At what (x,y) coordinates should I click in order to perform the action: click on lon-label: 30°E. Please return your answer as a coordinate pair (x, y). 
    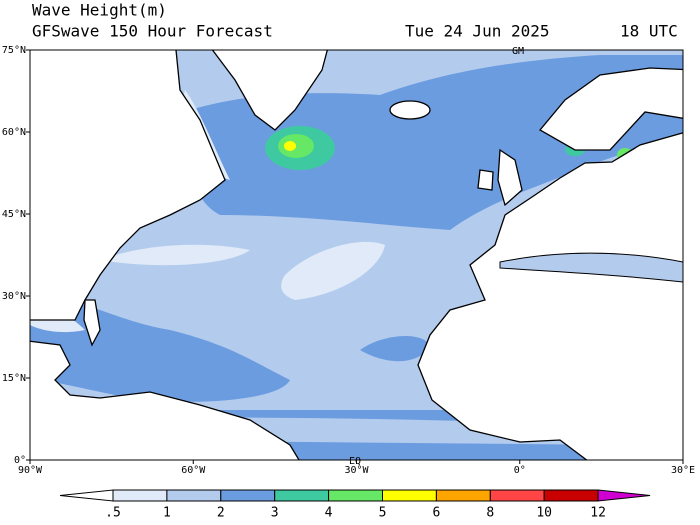
    Looking at the image, I should click on (683, 470).